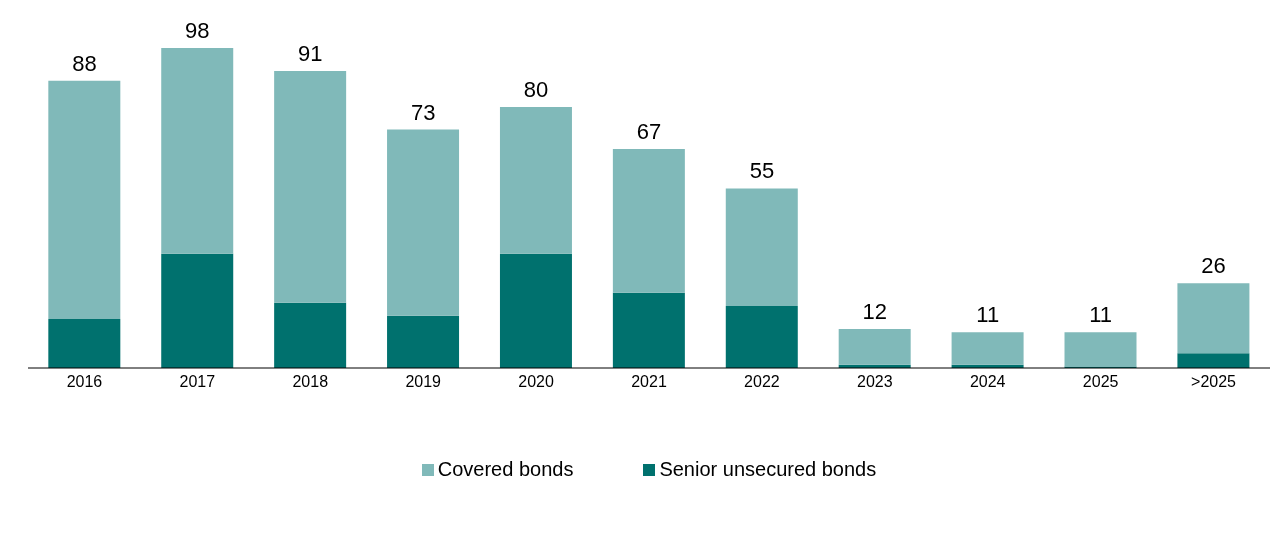  What do you see at coordinates (536, 89) in the screenshot?
I see `annotation: 80` at bounding box center [536, 89].